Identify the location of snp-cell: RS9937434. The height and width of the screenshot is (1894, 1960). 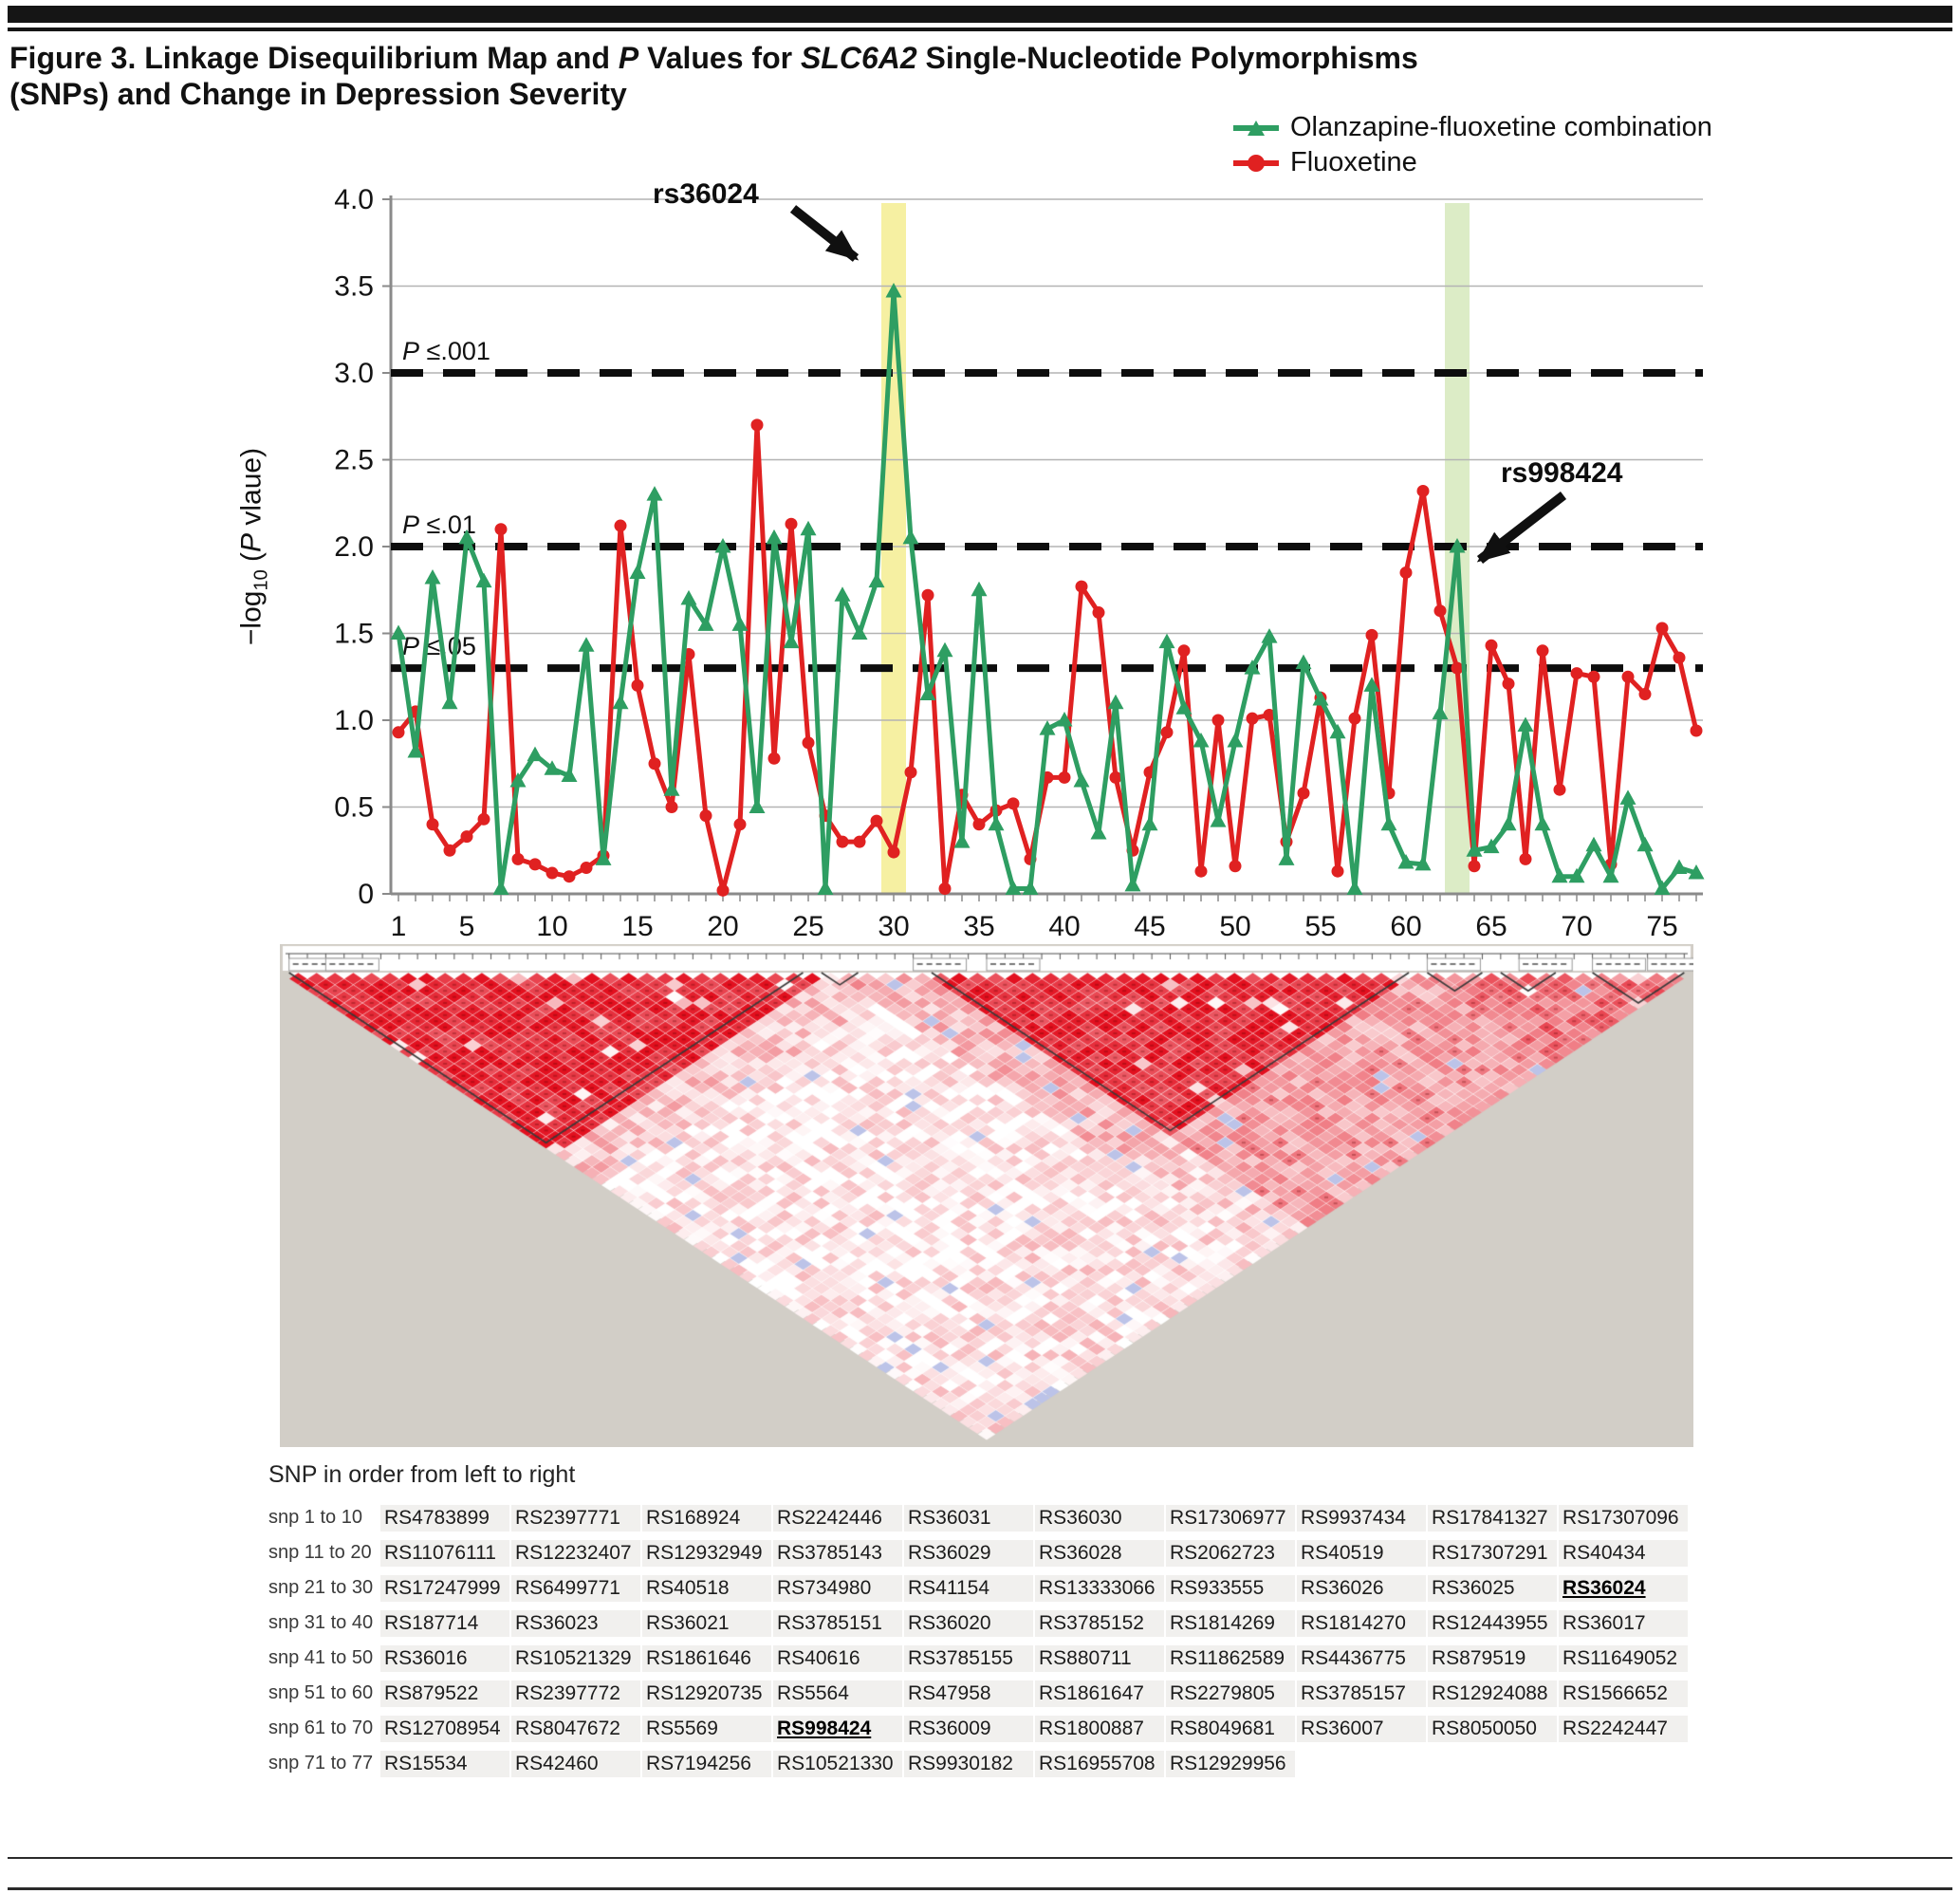
(1362, 1518).